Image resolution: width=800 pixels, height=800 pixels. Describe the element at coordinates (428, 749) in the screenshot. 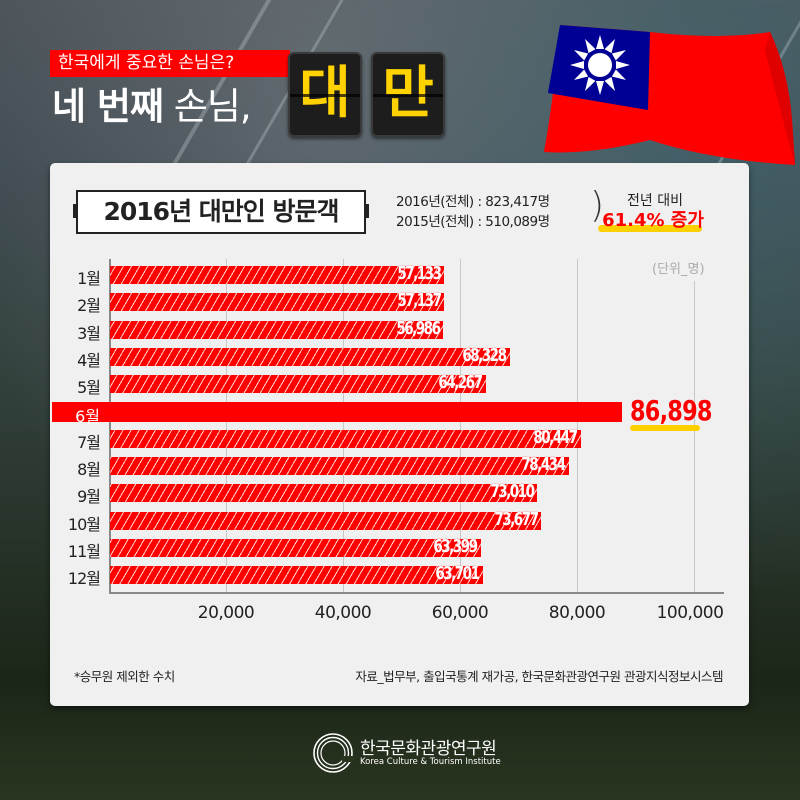

I see `logo-korean: 한국문화관광연구원` at that location.